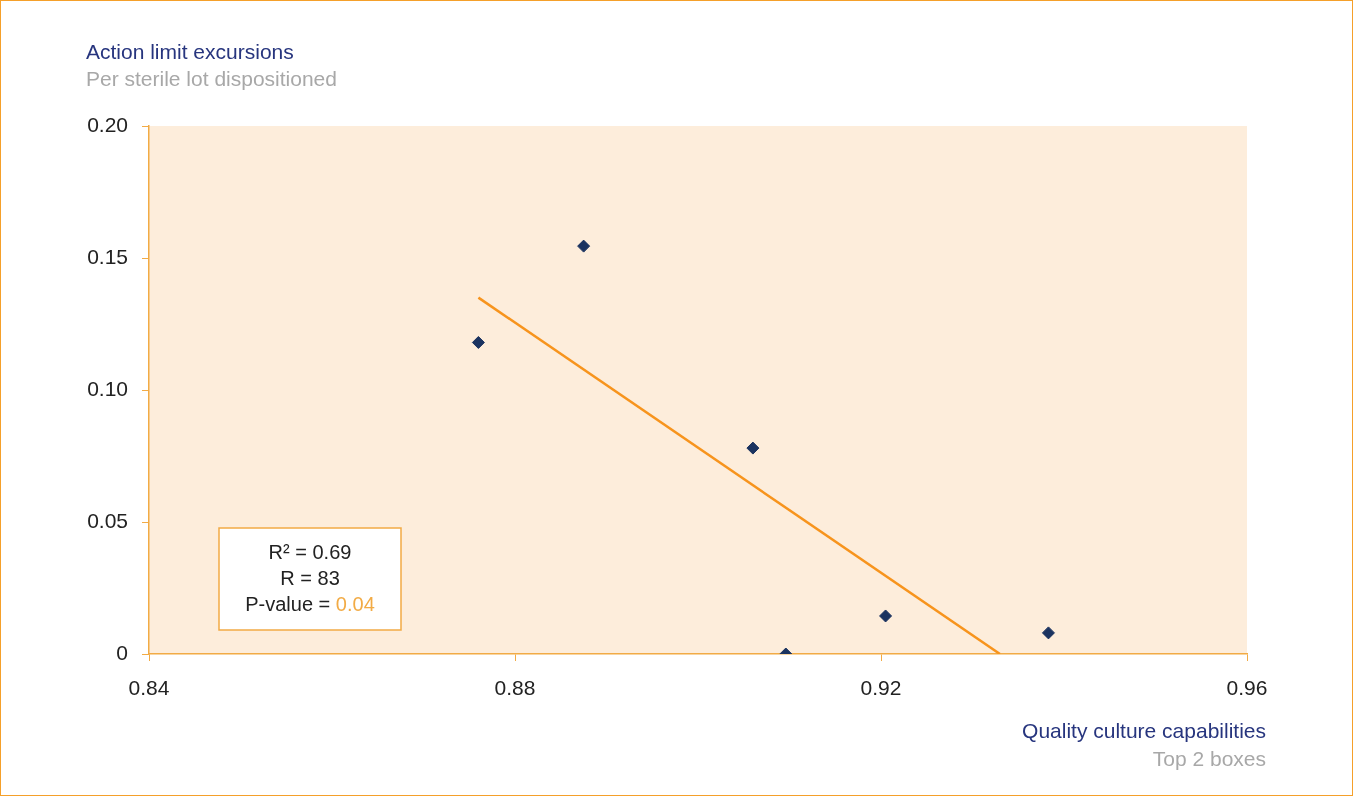 Image resolution: width=1353 pixels, height=796 pixels. I want to click on y-tick-label: 0, so click(122, 652).